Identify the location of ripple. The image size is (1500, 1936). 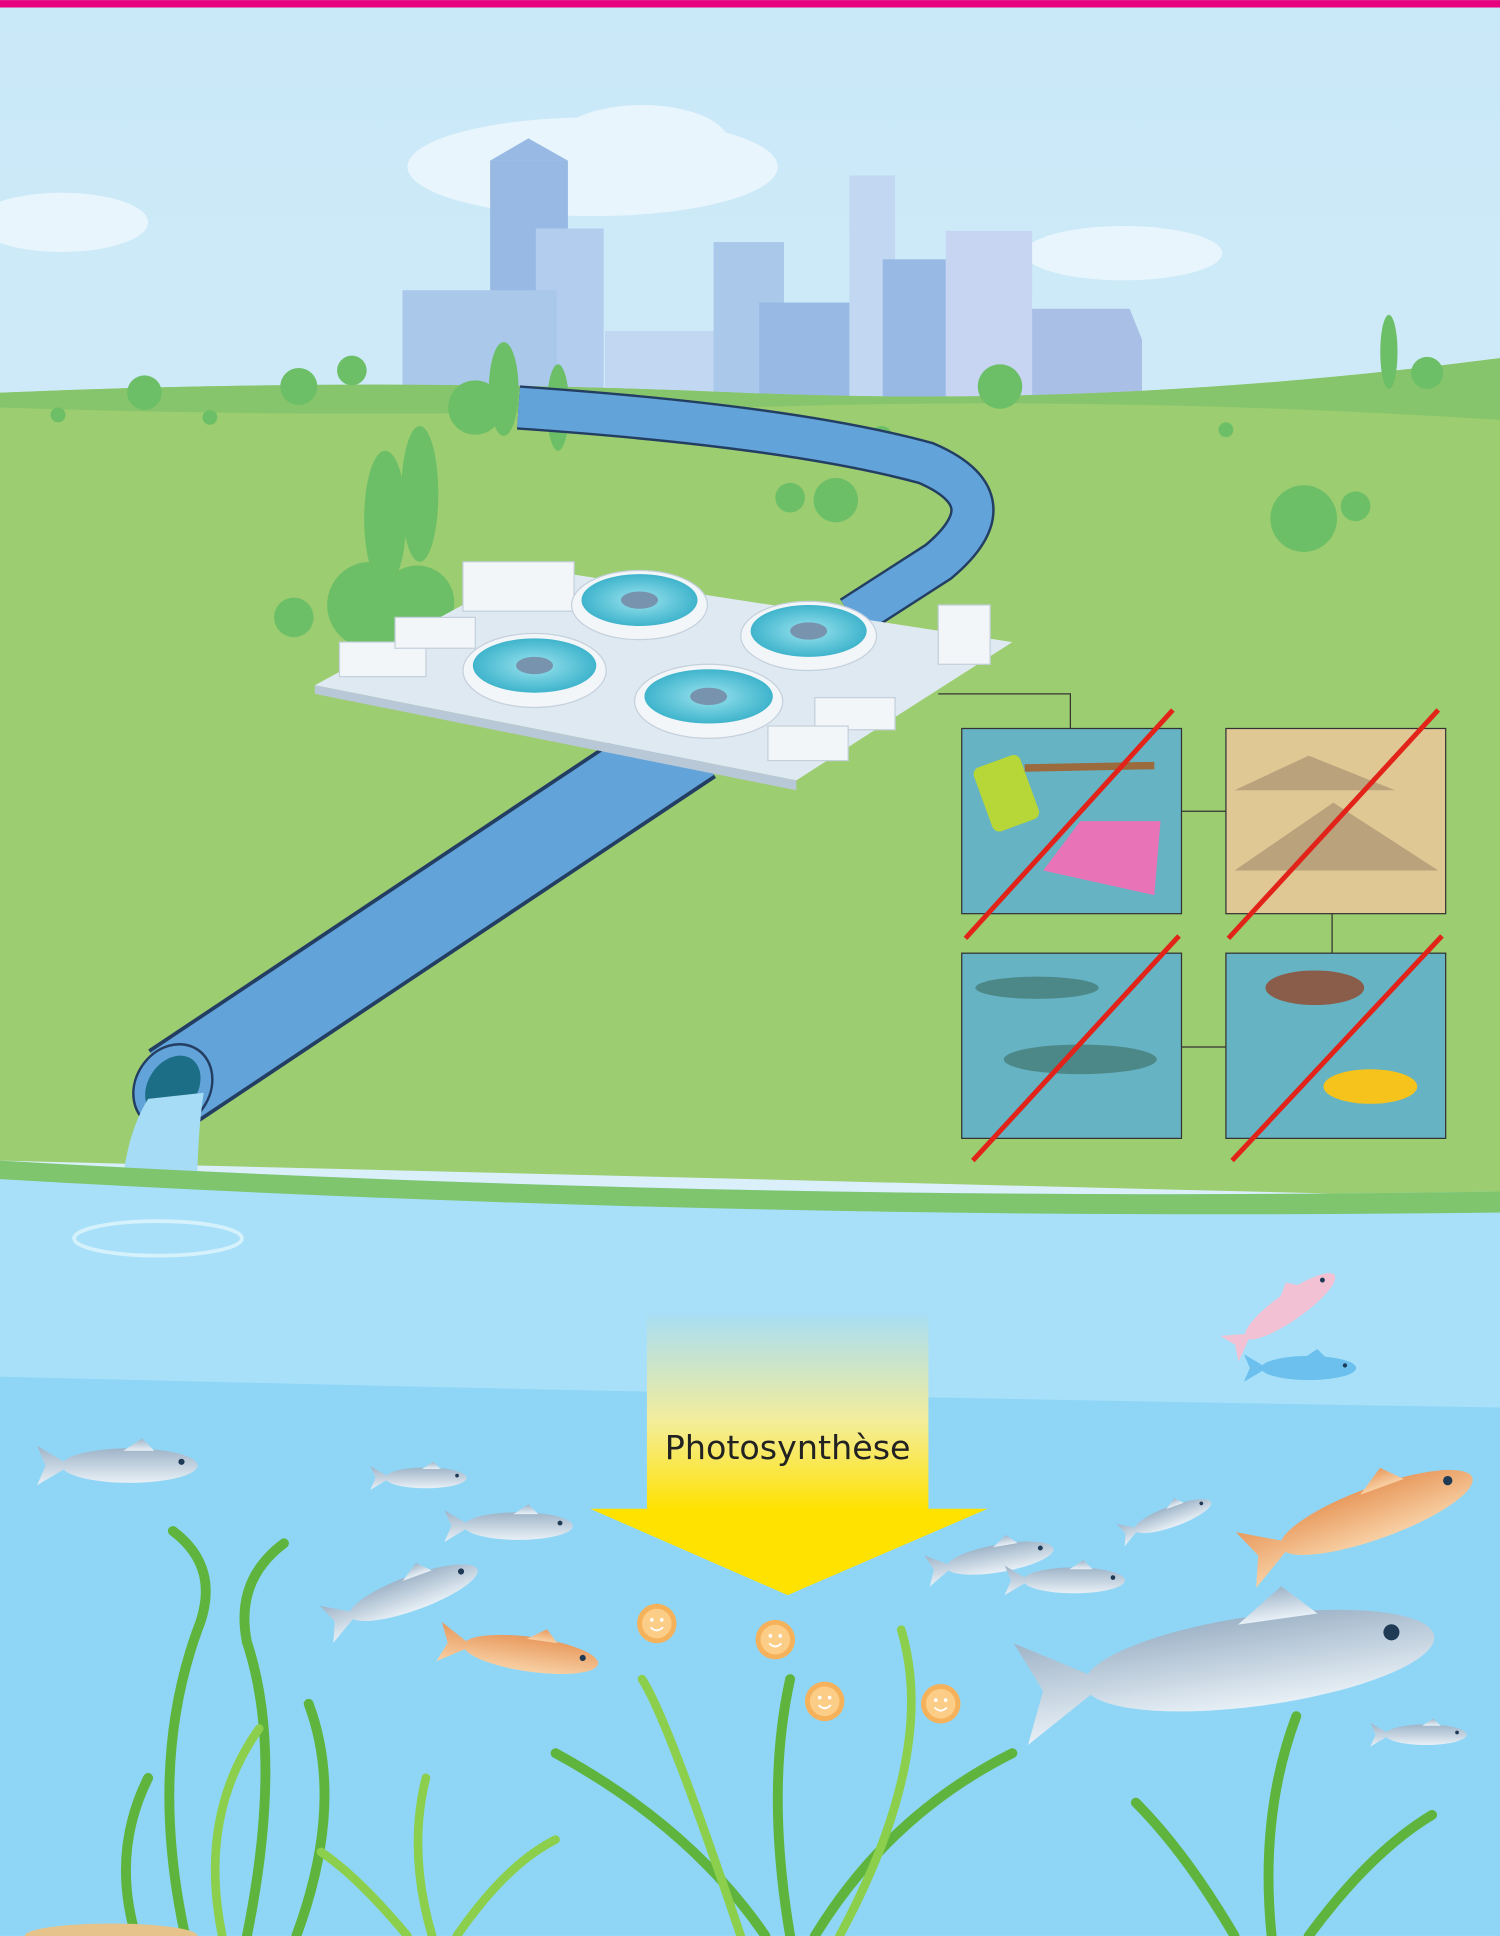
(158, 1238).